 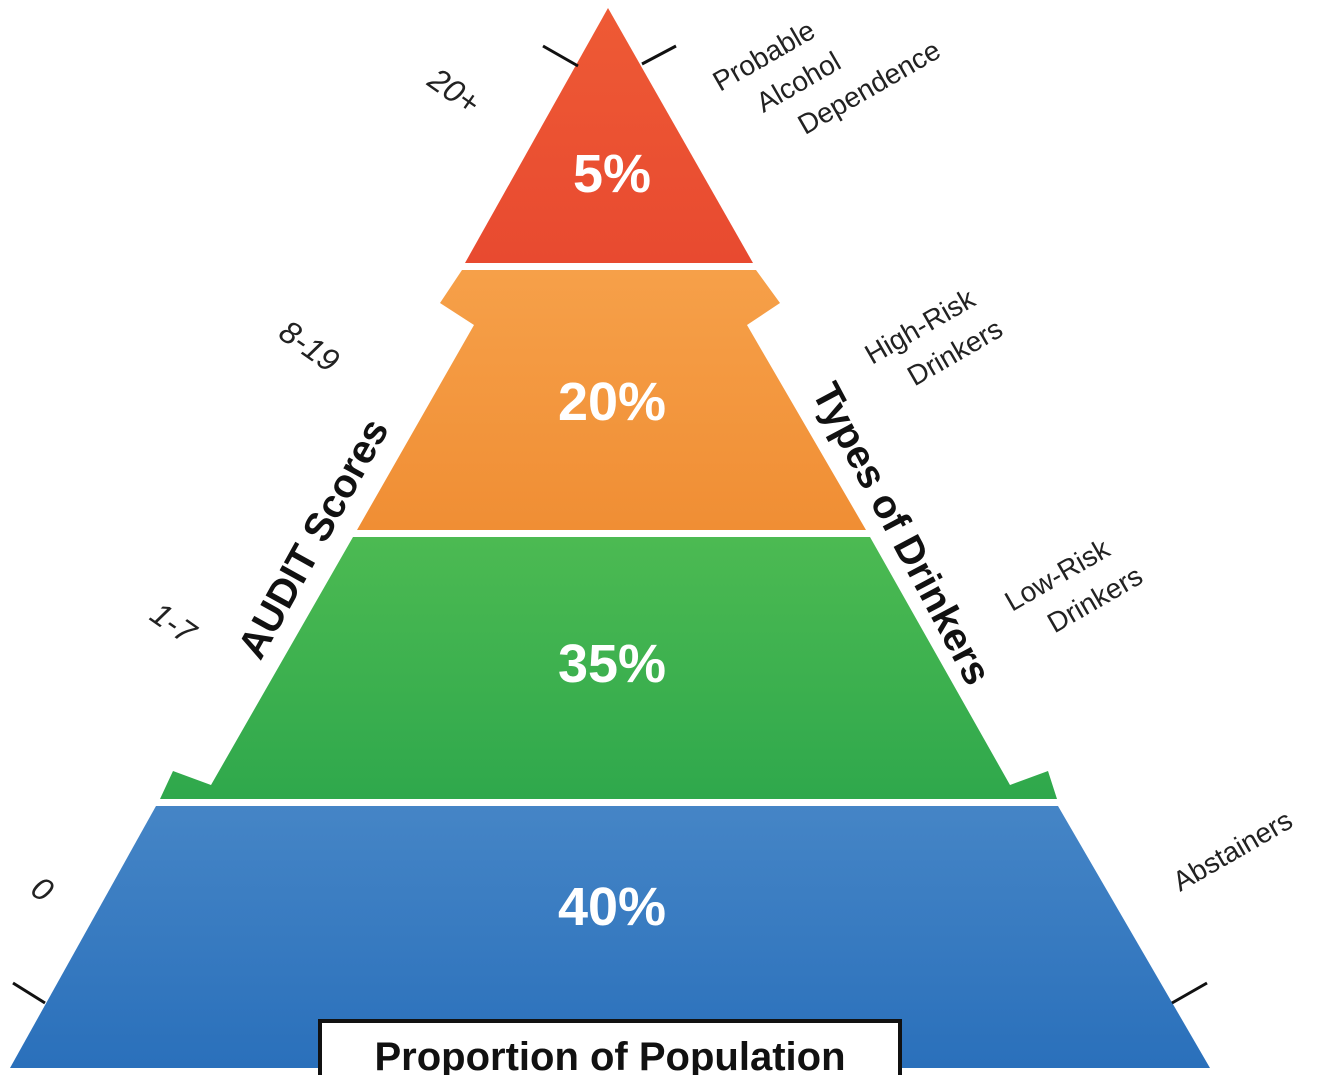 I want to click on population-label: Proportion of Population, so click(x=609, y=1055).